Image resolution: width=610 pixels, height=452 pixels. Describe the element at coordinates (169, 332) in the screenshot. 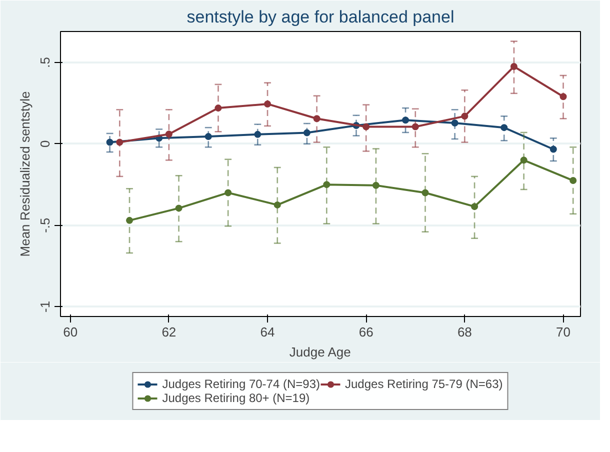

I see `x-tick-label: 62` at that location.